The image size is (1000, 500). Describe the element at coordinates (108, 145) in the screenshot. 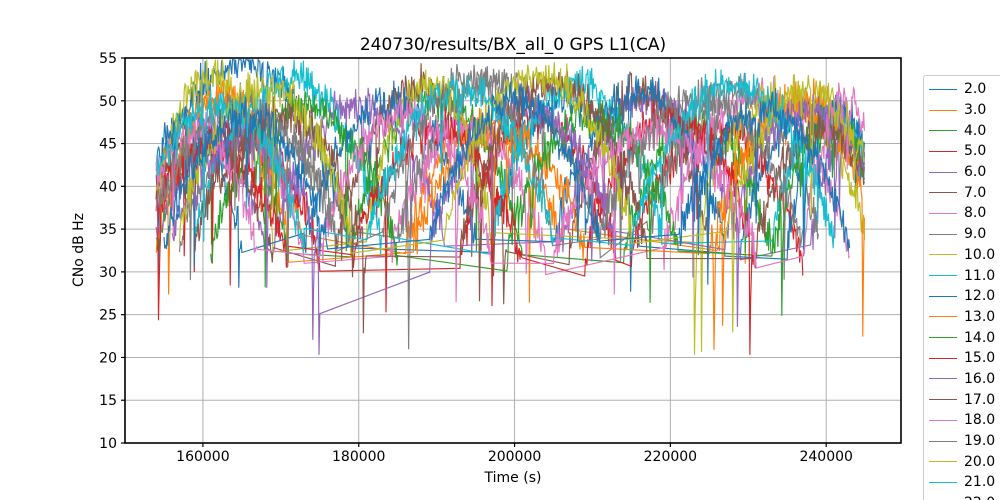

I see `y-tick-label: 45` at that location.